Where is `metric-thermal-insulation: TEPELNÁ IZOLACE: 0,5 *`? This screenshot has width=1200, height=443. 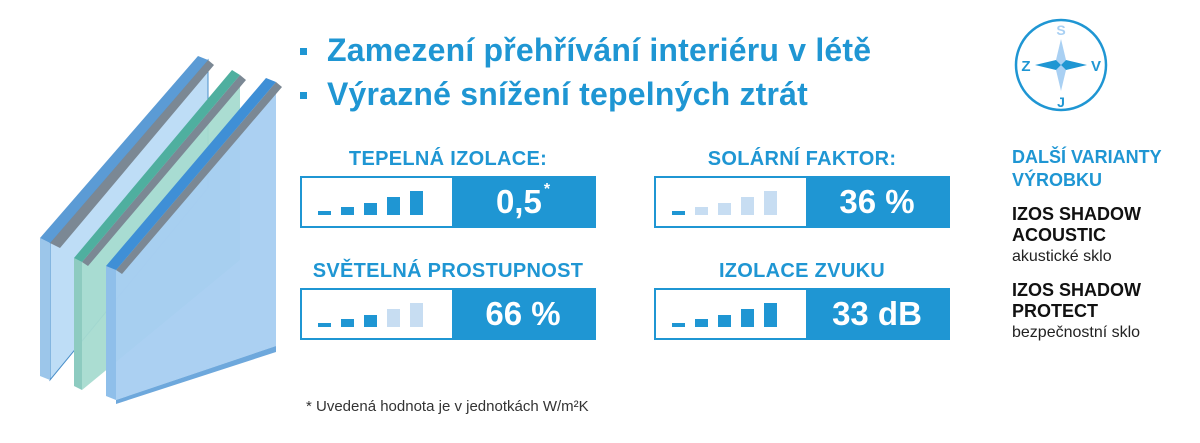 metric-thermal-insulation: TEPELNÁ IZOLACE: 0,5 * is located at coordinates (448, 187).